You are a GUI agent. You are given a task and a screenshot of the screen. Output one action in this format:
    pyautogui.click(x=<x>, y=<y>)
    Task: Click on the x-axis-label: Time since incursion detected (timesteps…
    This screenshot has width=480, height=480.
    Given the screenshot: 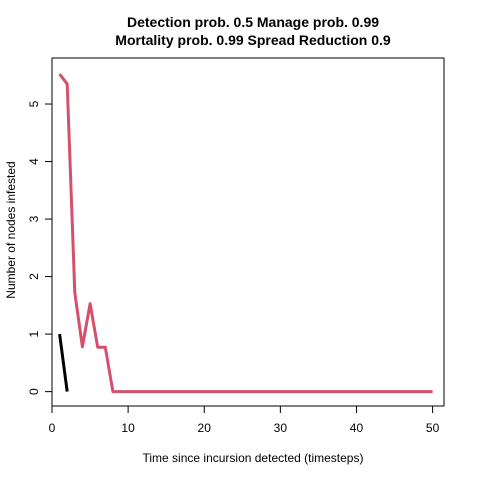 What is the action you would take?
    pyautogui.click(x=253, y=458)
    